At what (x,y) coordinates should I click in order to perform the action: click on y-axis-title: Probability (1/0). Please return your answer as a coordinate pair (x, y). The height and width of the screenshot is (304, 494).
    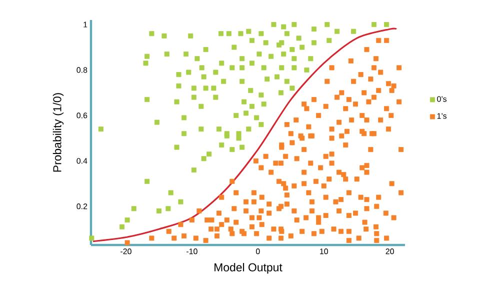
    Looking at the image, I should click on (58, 132).